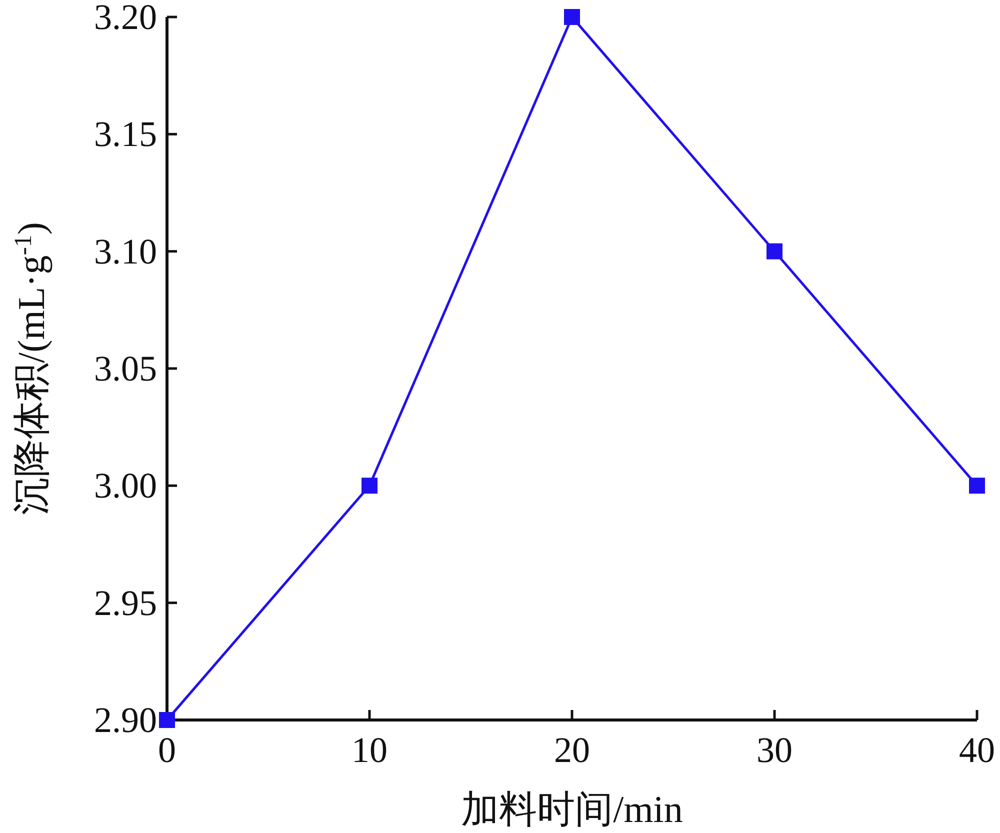  What do you see at coordinates (572, 750) in the screenshot?
I see `x-tick-label: 20` at bounding box center [572, 750].